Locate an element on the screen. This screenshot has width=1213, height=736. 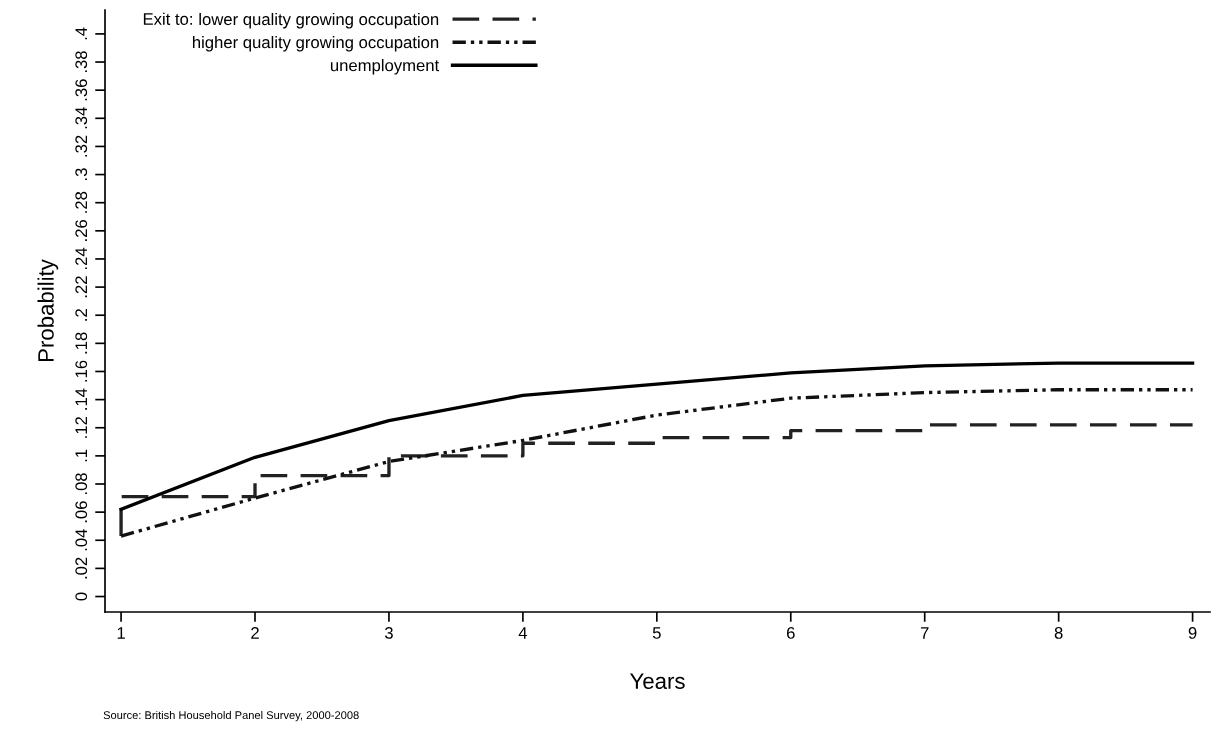
y-tick-label: .24 is located at coordinates (81, 258).